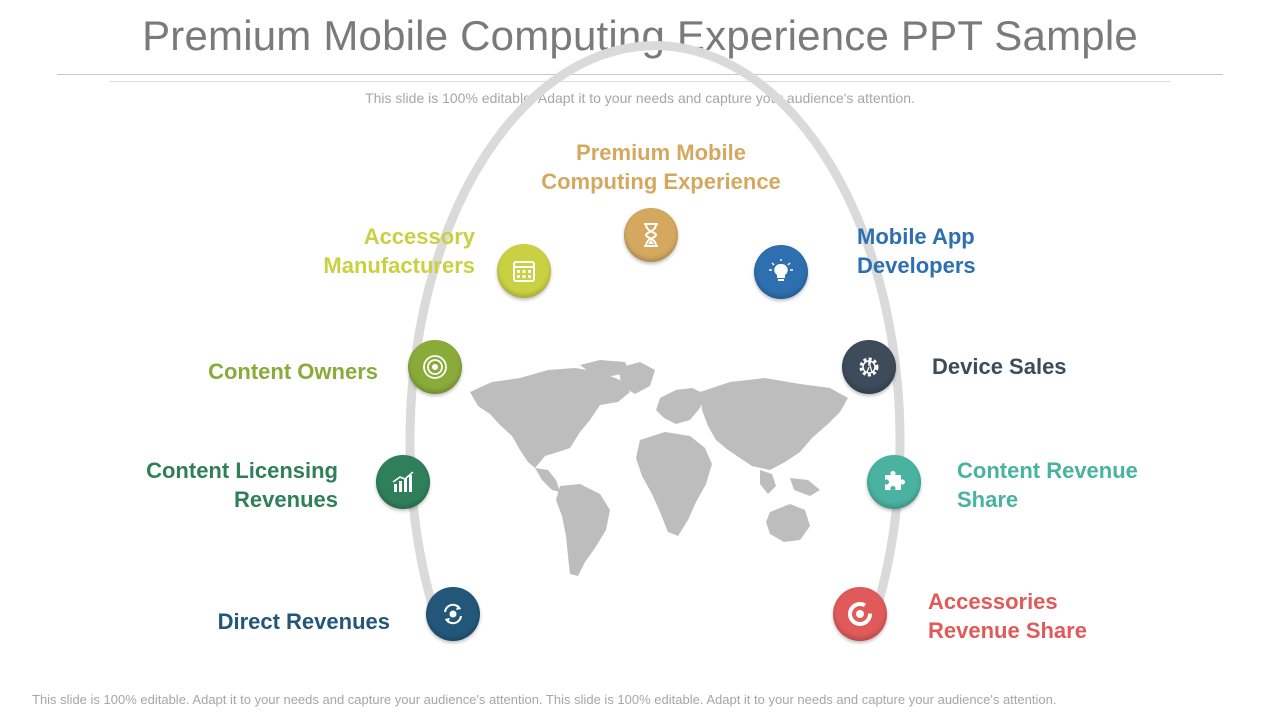 Image resolution: width=1280 pixels, height=720 pixels. Describe the element at coordinates (661, 181) in the screenshot. I see `label-premium-mobile-line2: Computing Experience` at that location.